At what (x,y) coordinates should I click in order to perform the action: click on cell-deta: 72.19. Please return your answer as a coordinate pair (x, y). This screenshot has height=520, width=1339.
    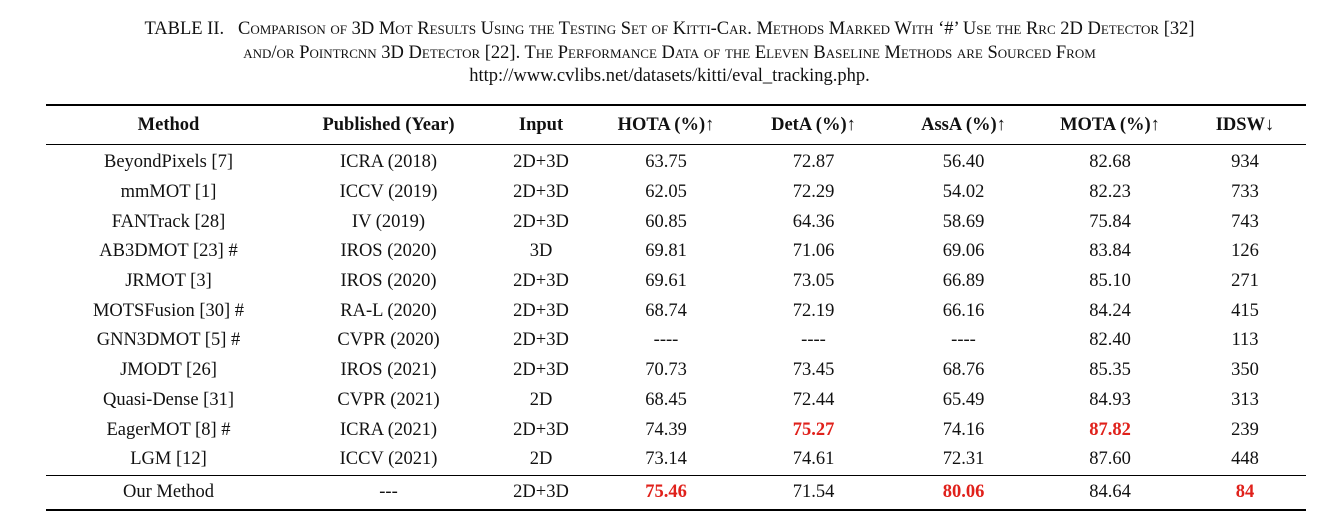
    Looking at the image, I should click on (813, 310).